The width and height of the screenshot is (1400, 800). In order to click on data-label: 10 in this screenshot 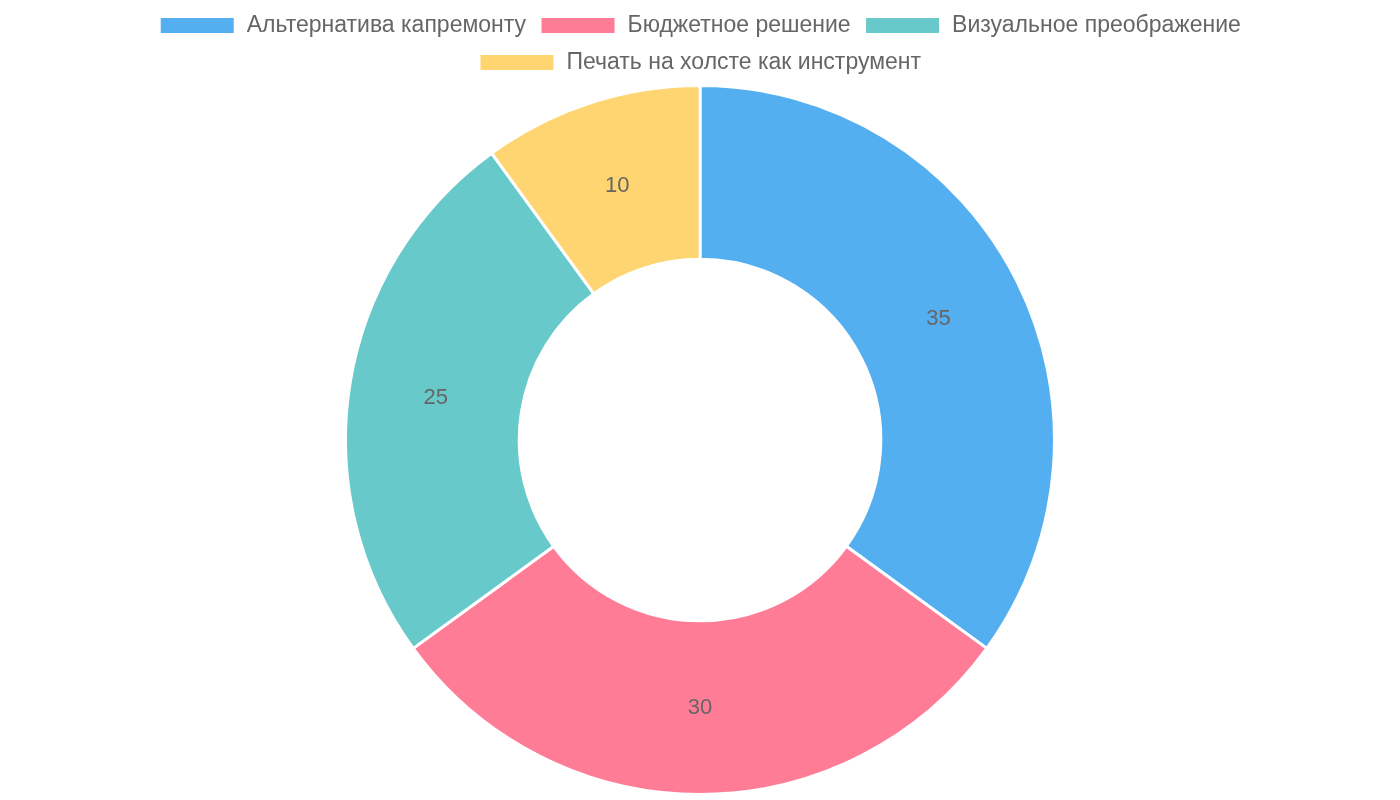, I will do `click(617, 184)`.